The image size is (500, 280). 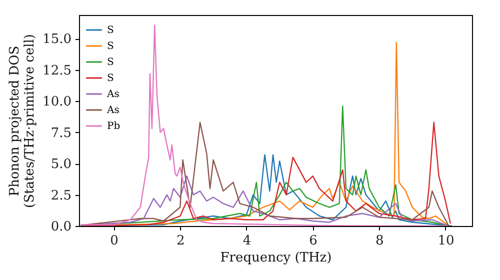 What do you see at coordinates (265, 200) in the screenshot?
I see `line-series` at bounding box center [265, 200].